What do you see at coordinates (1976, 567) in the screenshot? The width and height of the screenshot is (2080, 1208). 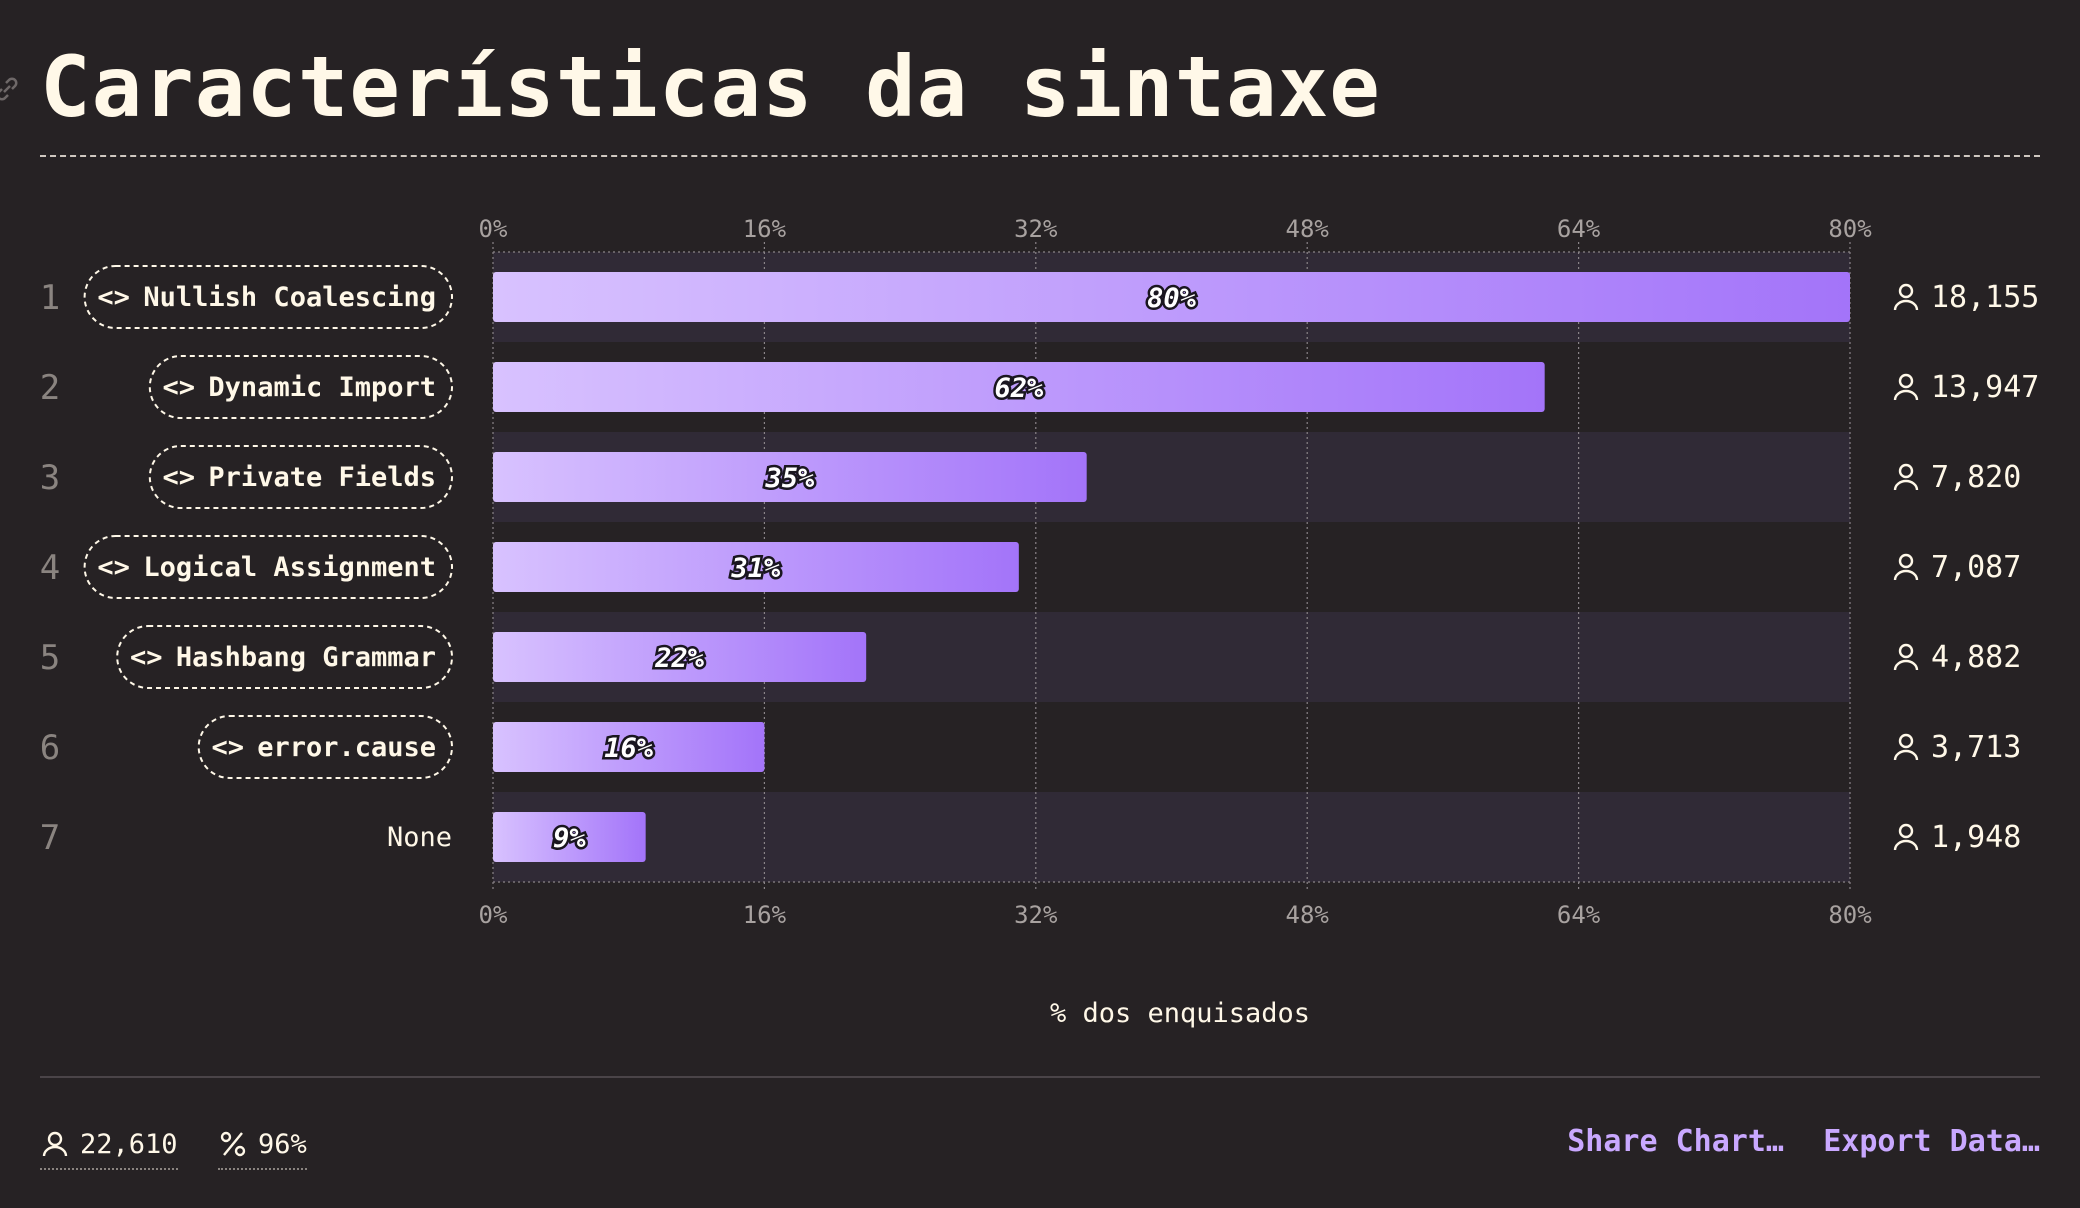 I see `respondent-count: 7,087` at bounding box center [1976, 567].